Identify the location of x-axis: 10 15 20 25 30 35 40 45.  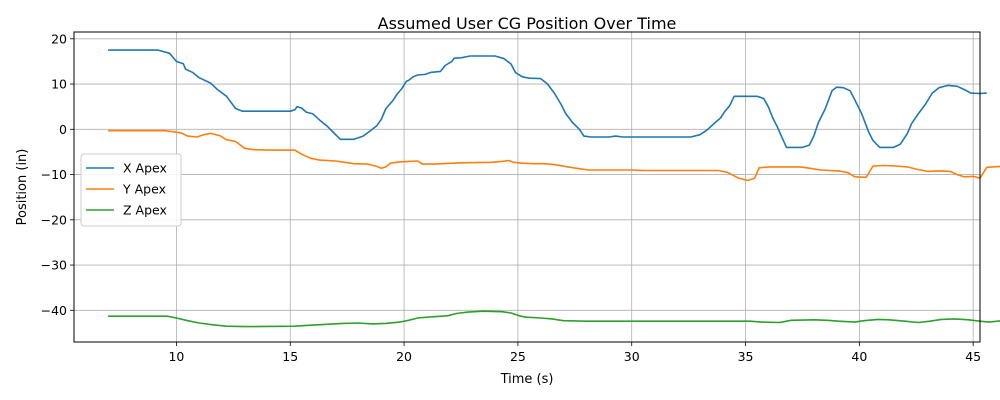
(574, 353).